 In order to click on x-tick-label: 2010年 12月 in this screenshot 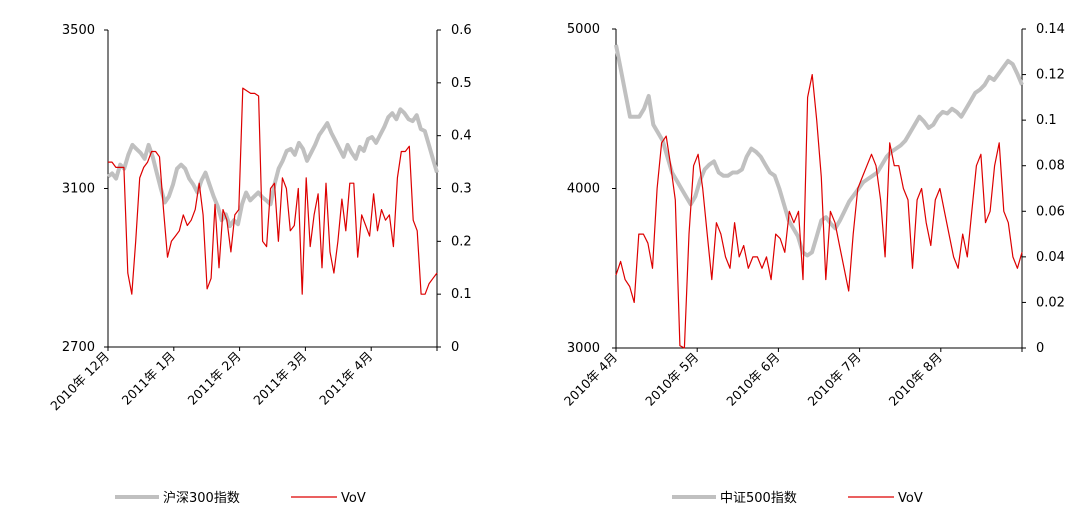, I will do `click(79, 381)`.